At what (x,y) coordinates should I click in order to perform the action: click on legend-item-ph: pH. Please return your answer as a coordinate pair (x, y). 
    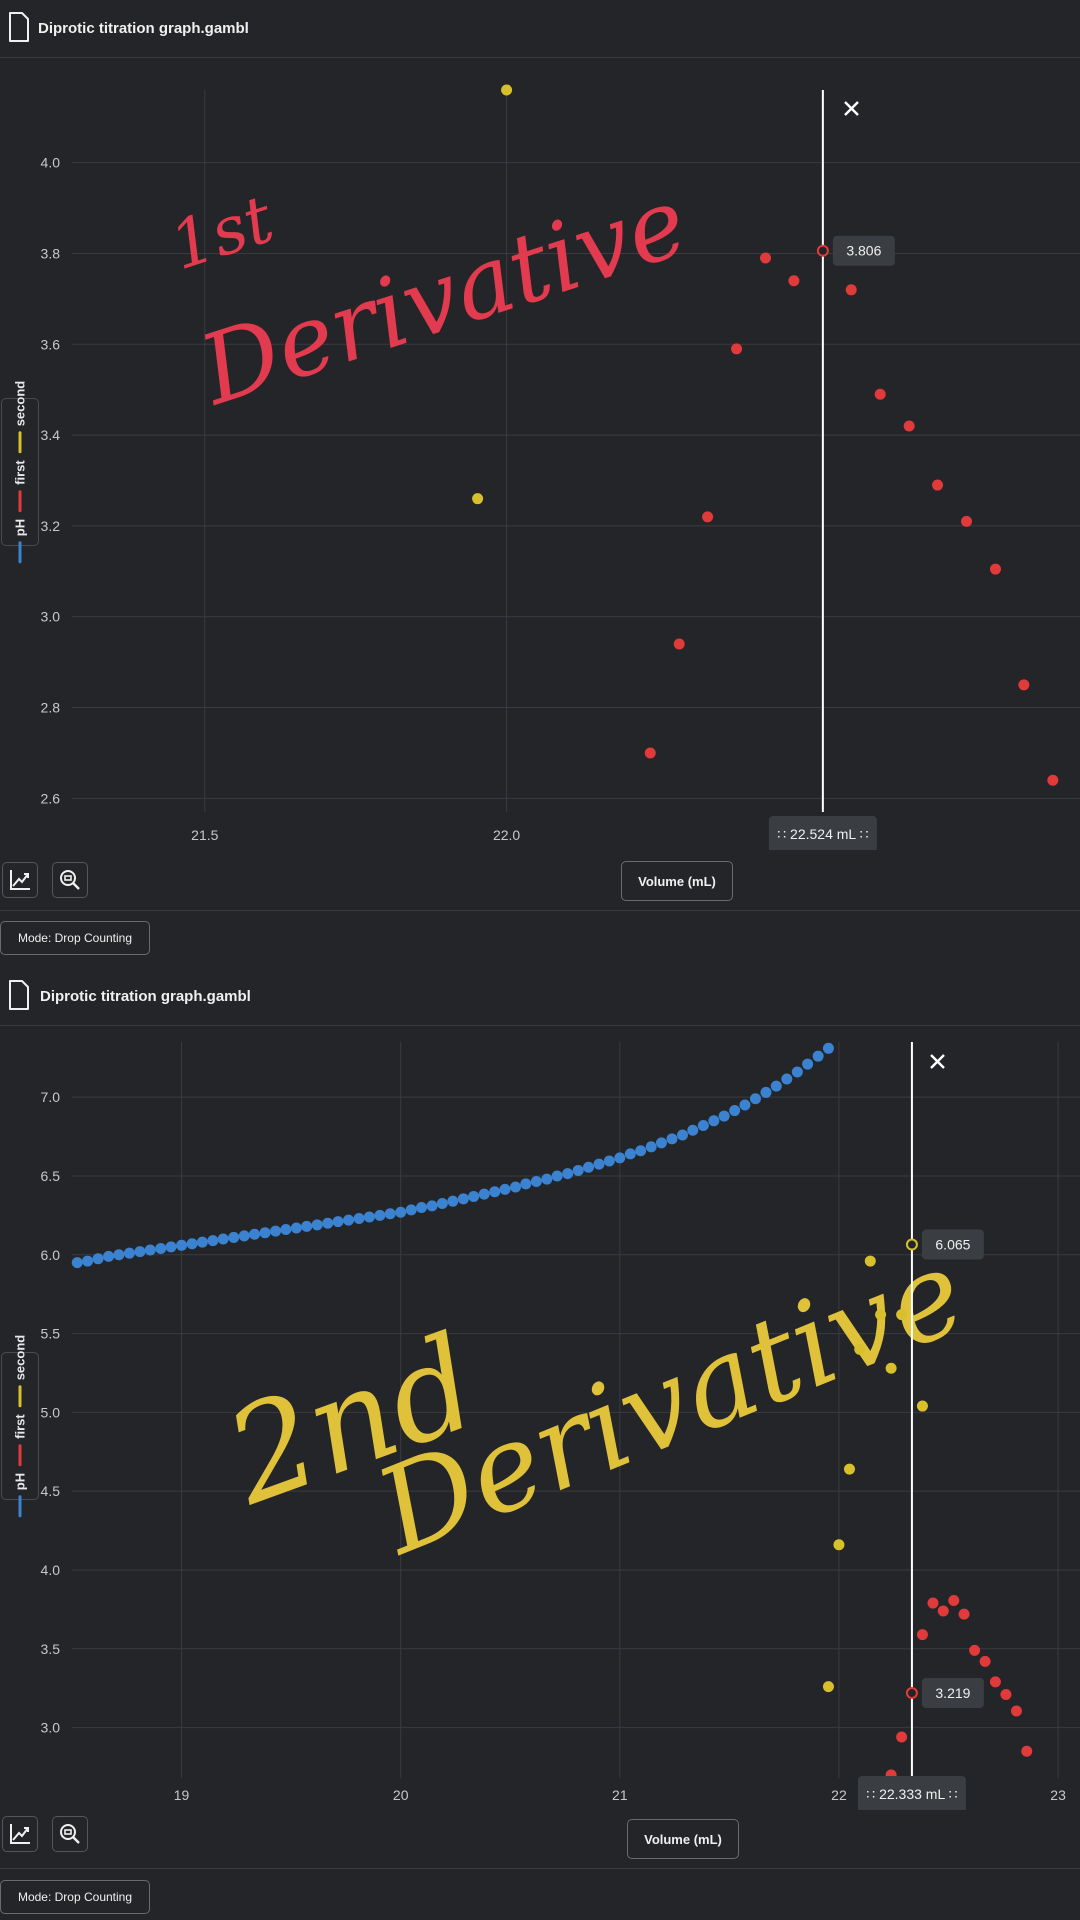
    Looking at the image, I should click on (20, 541).